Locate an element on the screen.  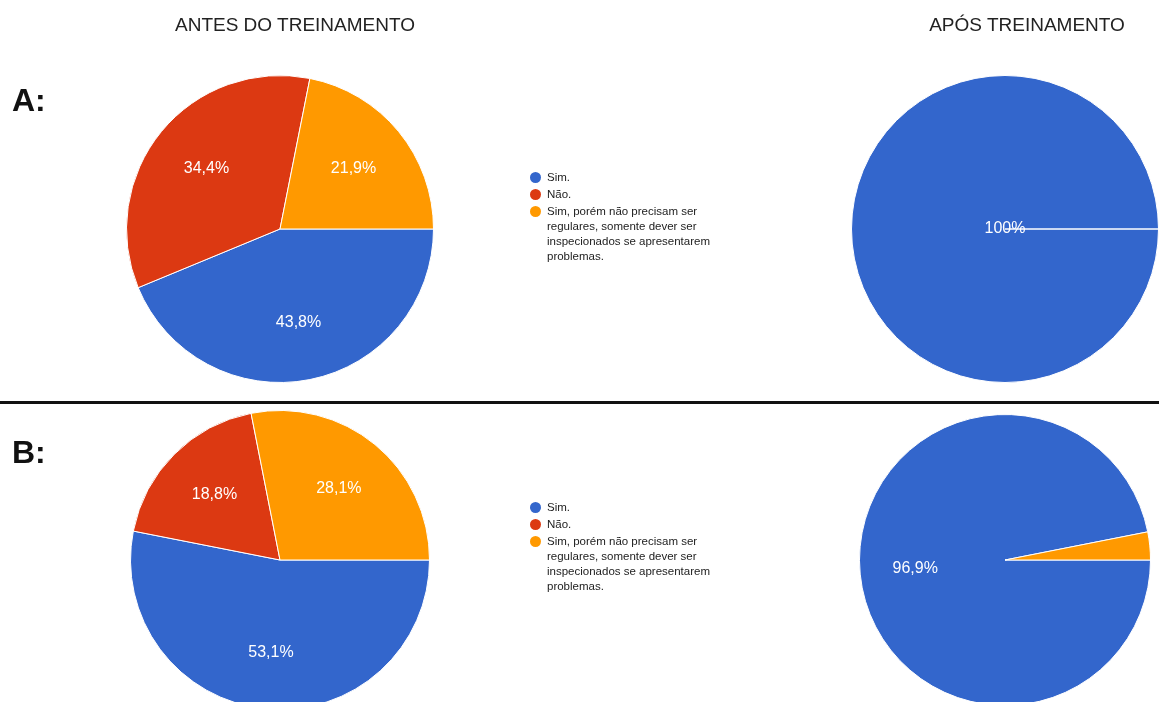
data-label: 28,1% is located at coordinates (339, 487).